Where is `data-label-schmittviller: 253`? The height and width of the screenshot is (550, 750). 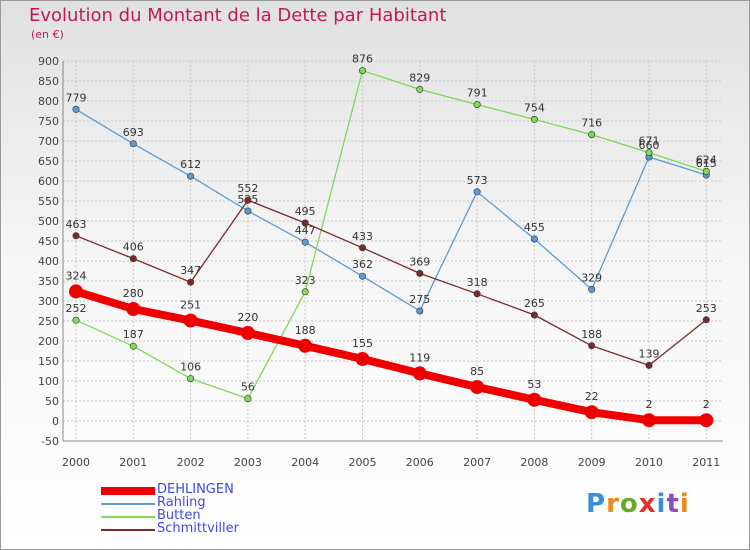 data-label-schmittviller: 253 is located at coordinates (706, 308).